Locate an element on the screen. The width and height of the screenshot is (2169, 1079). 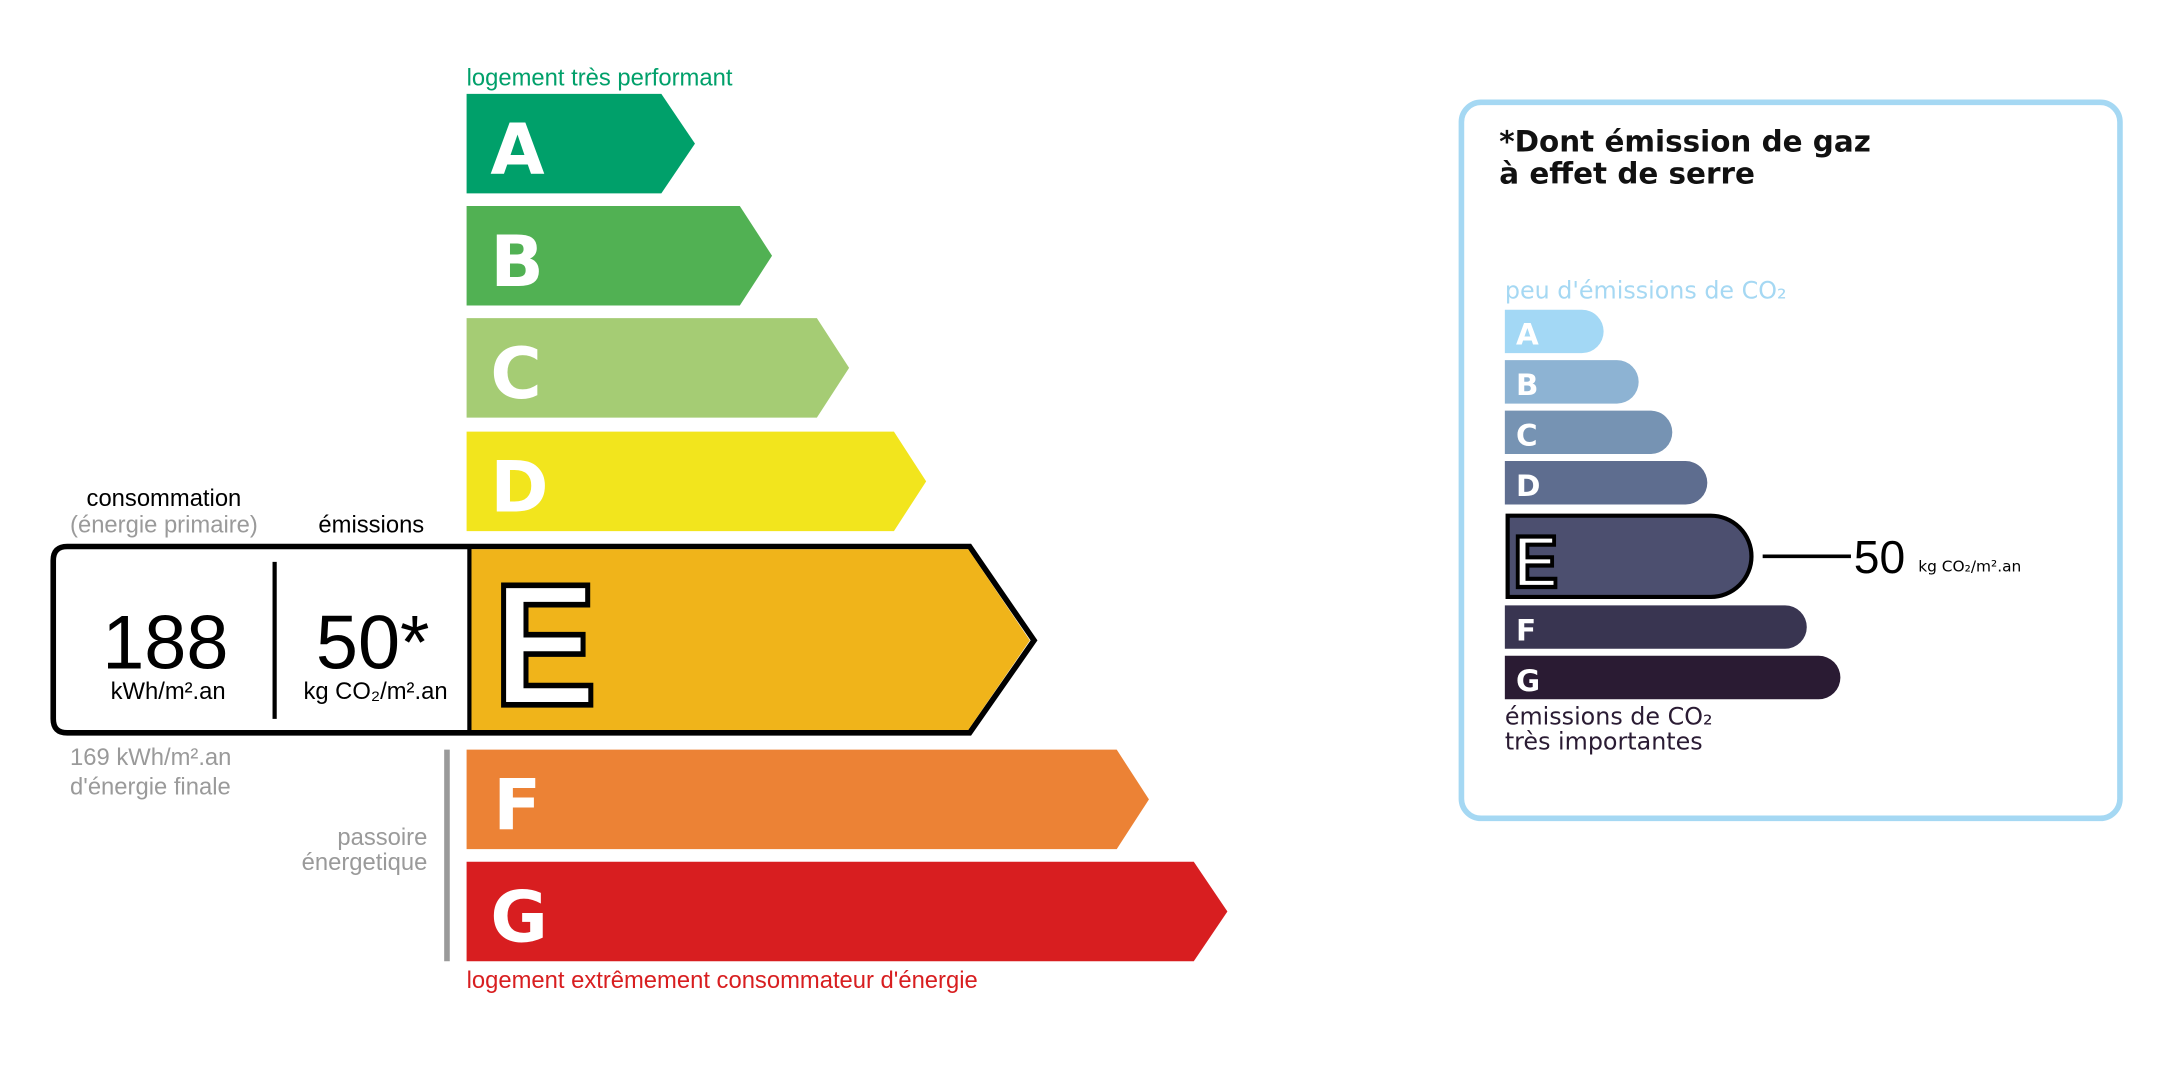
ges-letter-g: G is located at coordinates (1528, 681).